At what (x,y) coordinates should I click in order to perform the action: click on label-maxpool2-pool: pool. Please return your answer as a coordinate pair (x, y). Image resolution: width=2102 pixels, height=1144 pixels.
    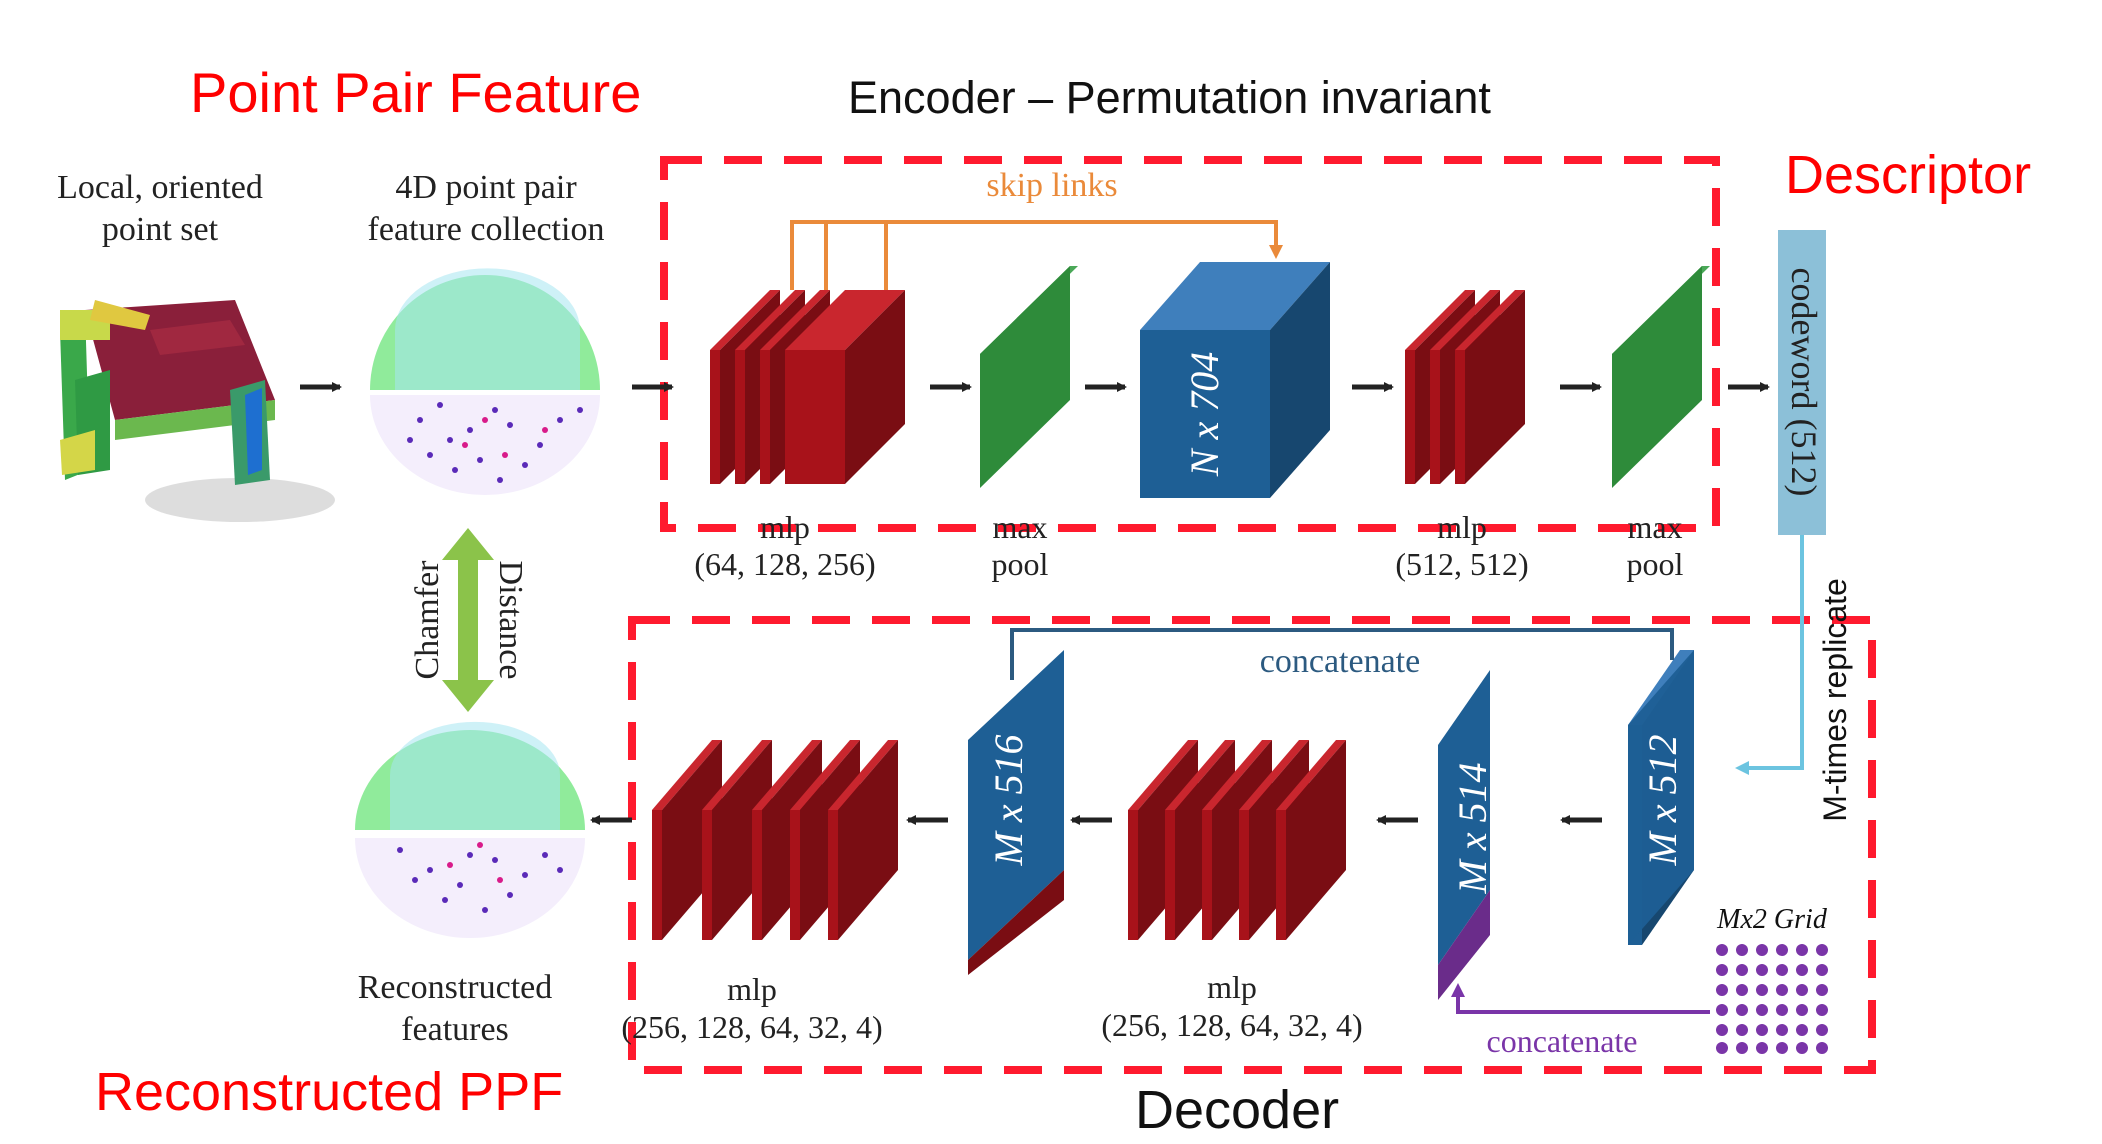
    Looking at the image, I should click on (1655, 564).